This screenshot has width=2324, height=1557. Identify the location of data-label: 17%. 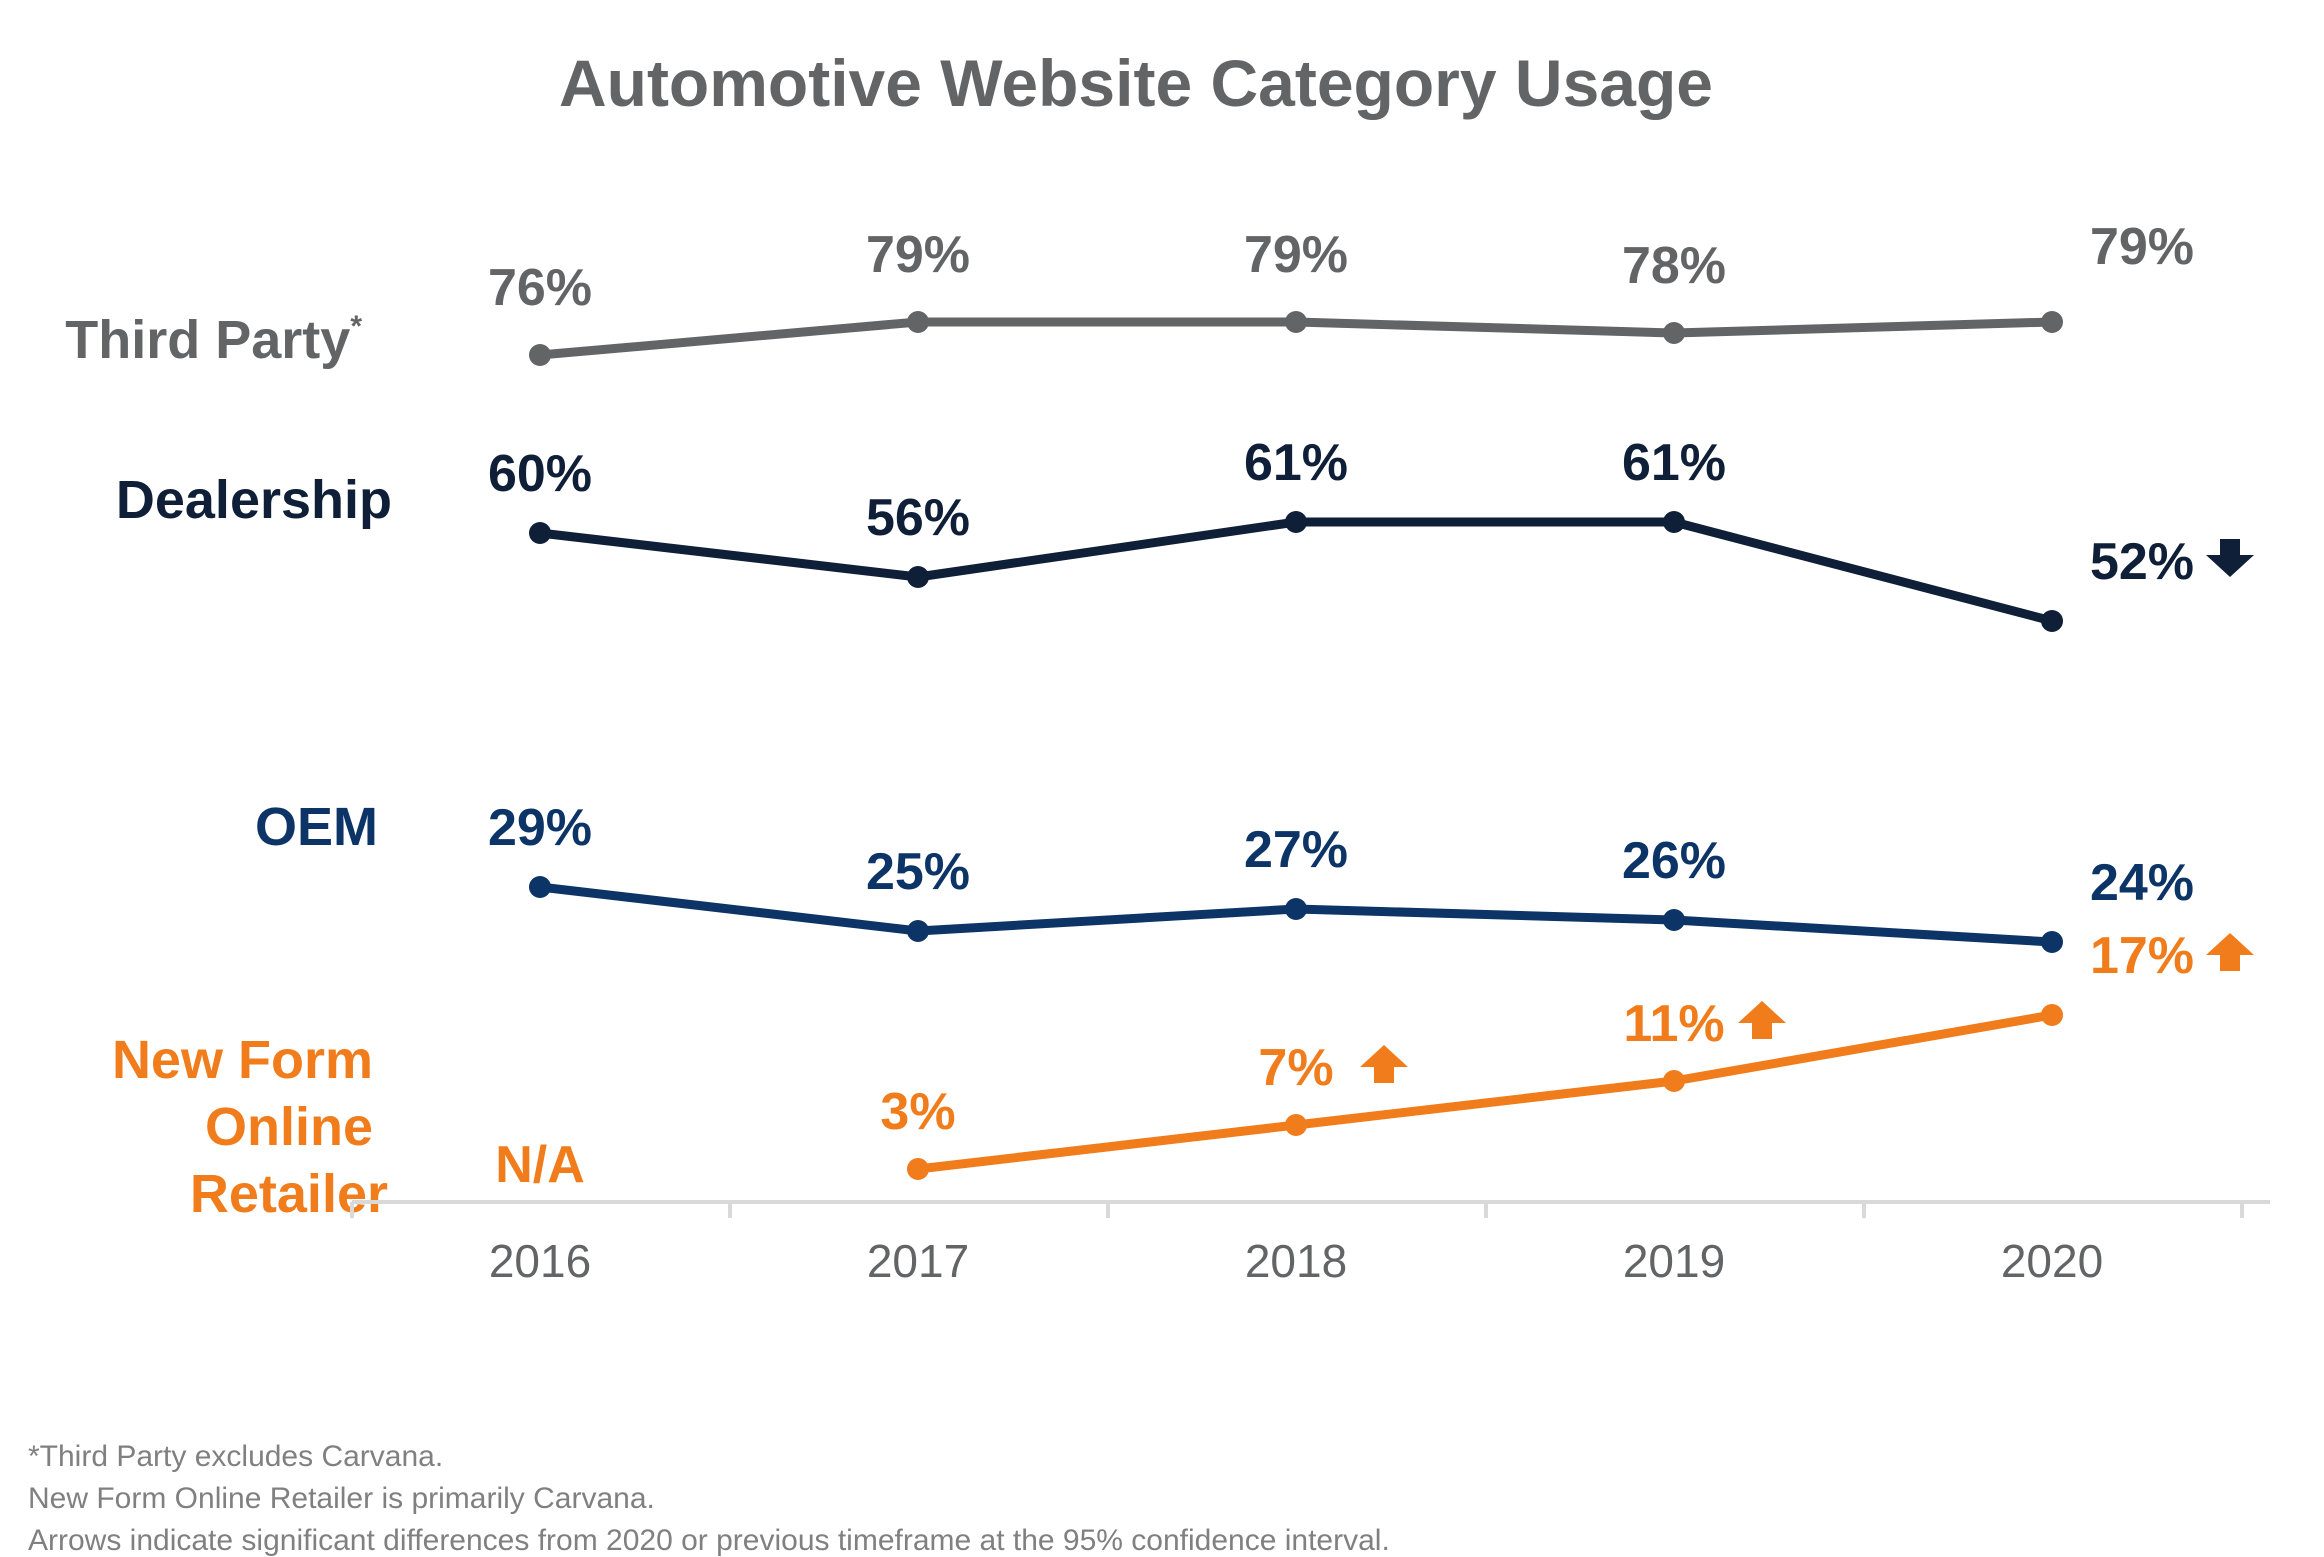
(2142, 956).